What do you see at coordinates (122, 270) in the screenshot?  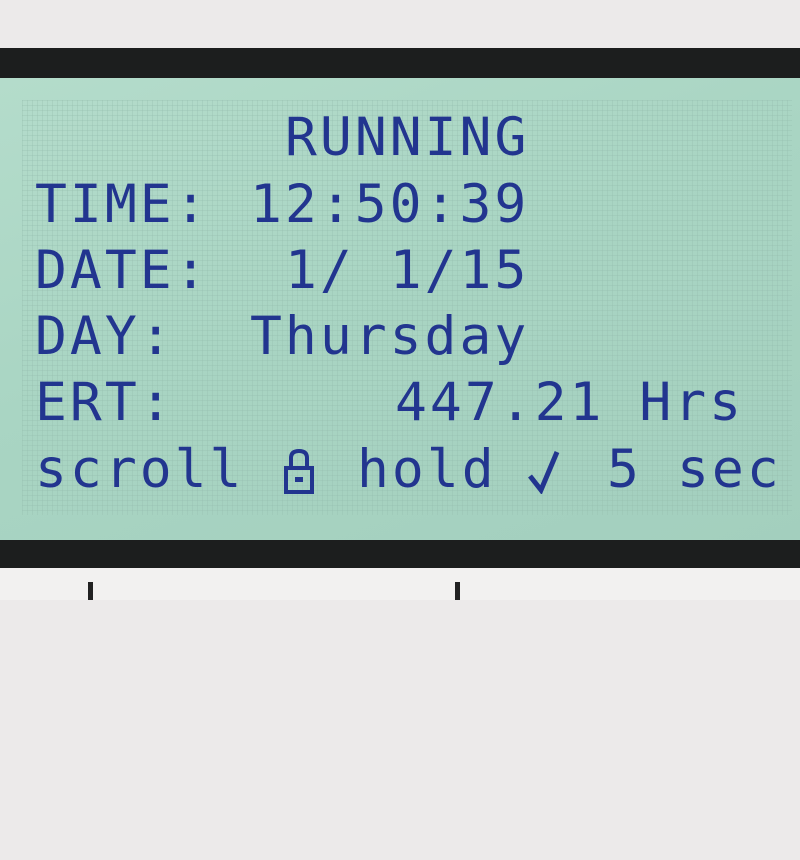 I see `date-label: DATE:` at bounding box center [122, 270].